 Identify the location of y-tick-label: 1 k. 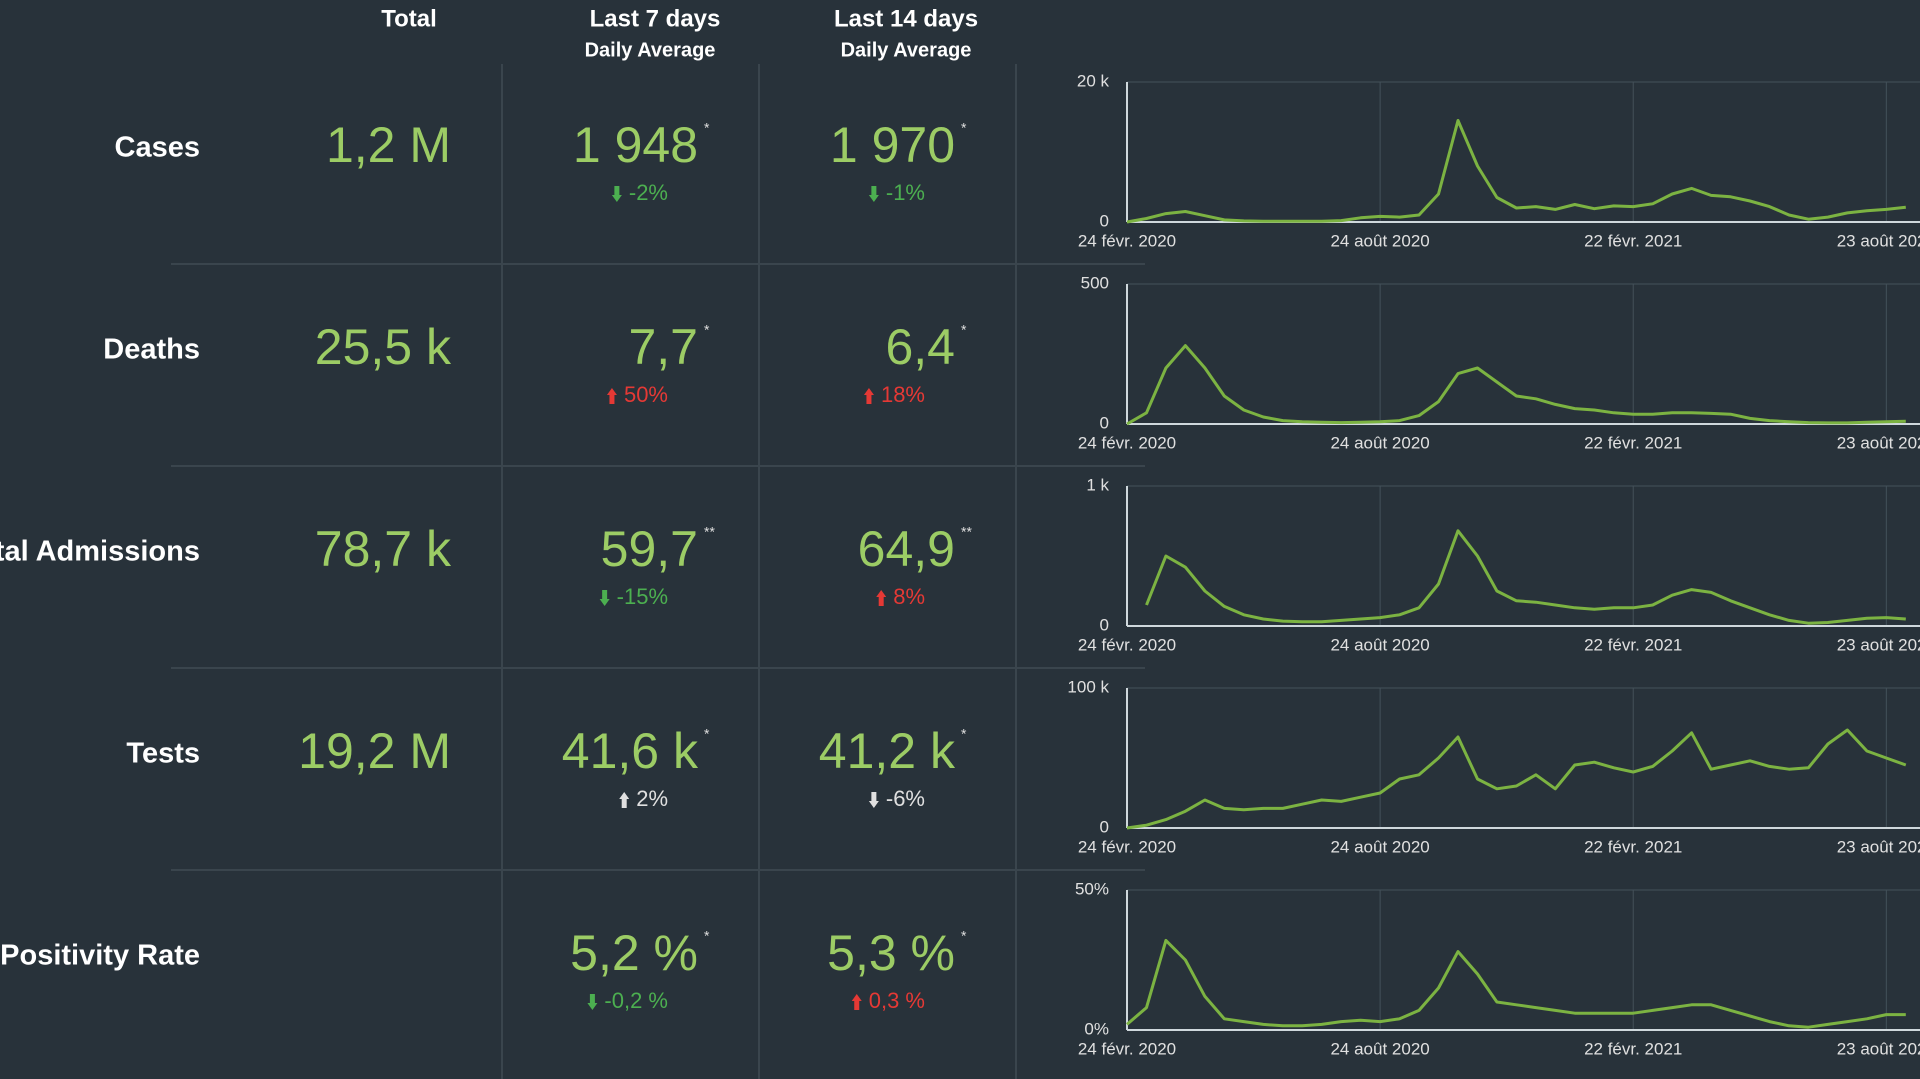
(1097, 484).